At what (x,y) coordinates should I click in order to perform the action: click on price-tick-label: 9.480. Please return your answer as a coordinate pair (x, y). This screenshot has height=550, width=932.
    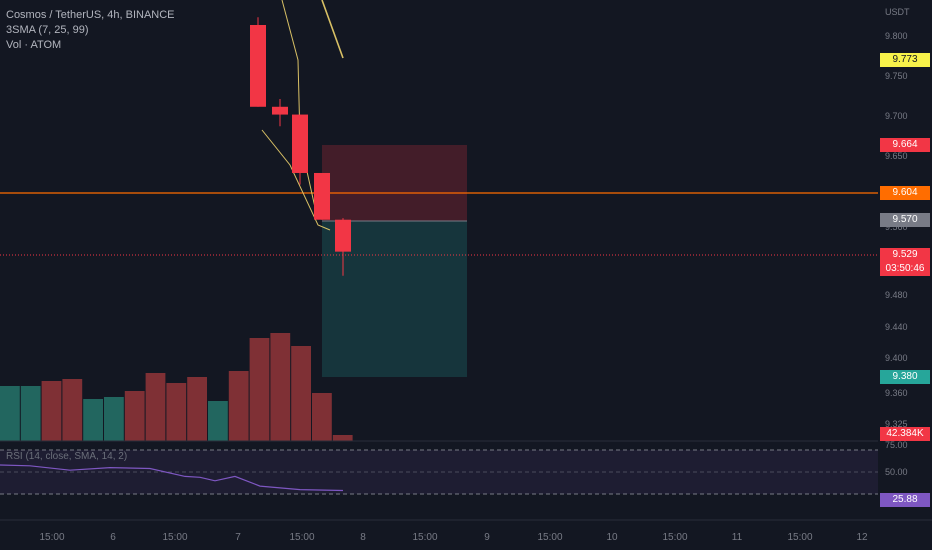
    Looking at the image, I should click on (896, 295).